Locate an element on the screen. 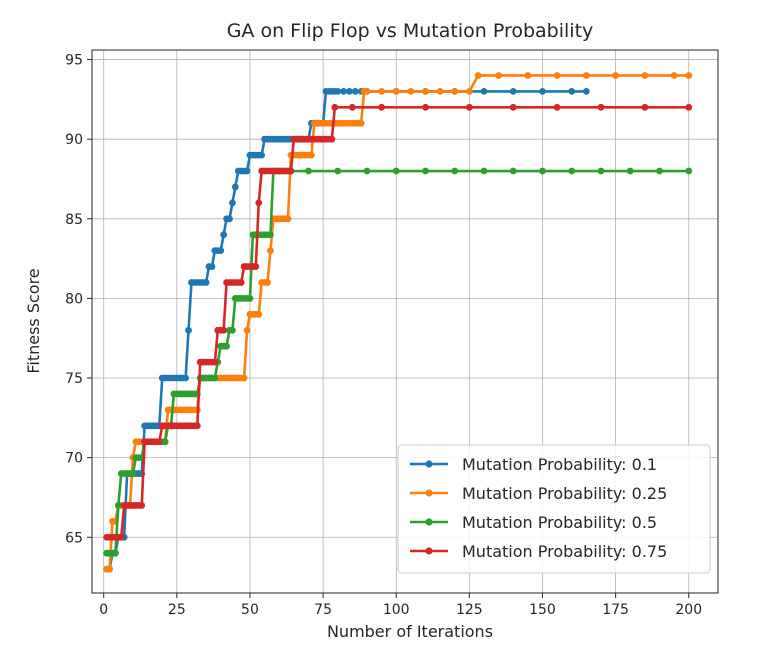  x-tick-label: 100 is located at coordinates (396, 610).